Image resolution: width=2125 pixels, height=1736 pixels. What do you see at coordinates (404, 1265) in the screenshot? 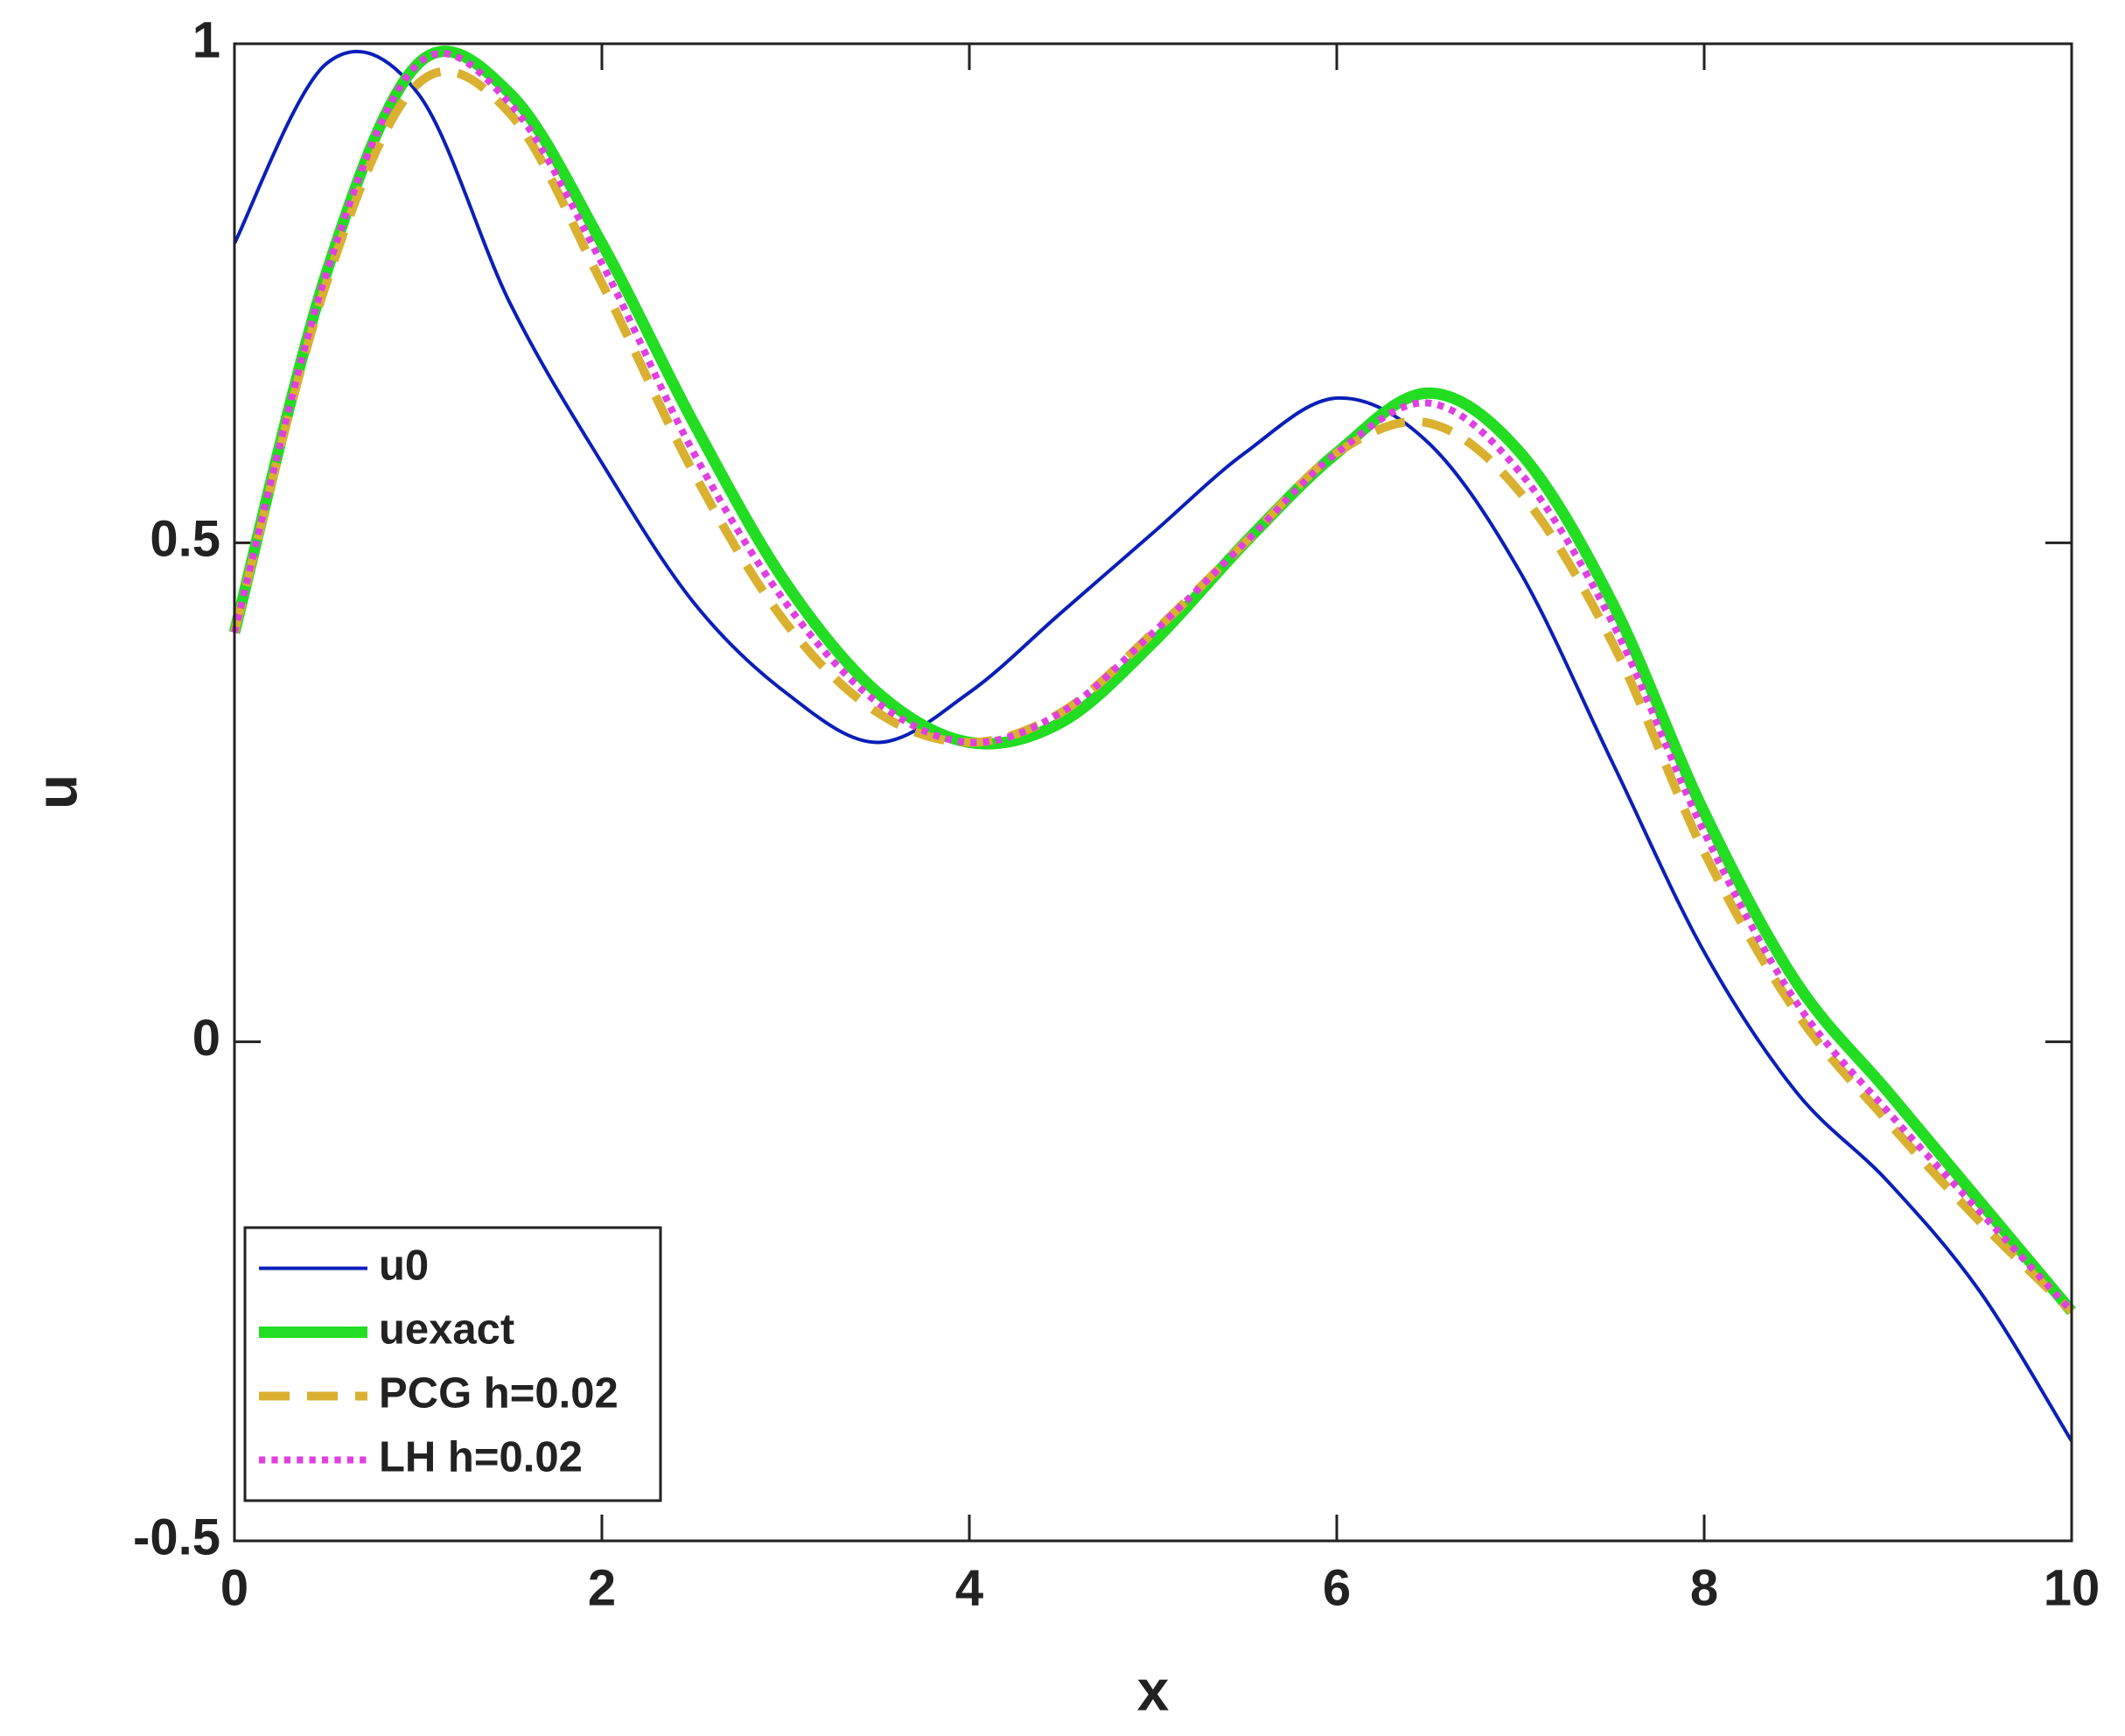
I see `legend-label: u0` at bounding box center [404, 1265].